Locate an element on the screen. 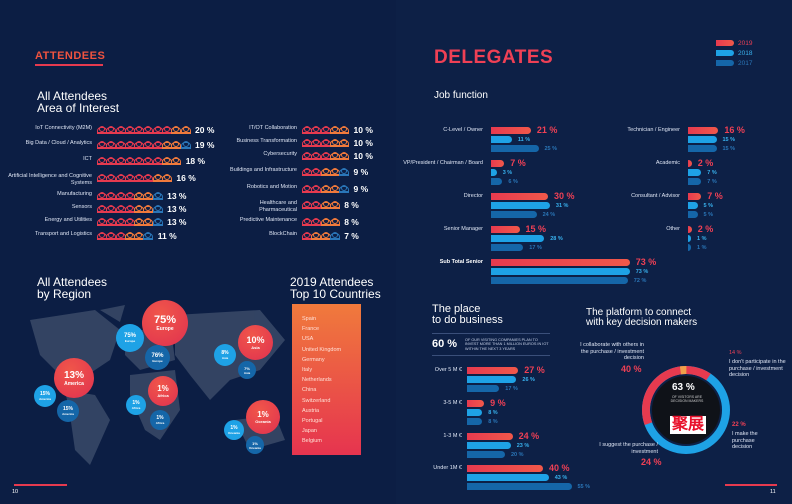 This screenshot has width=792, height=504. interest-label: IT/OT Collaboration is located at coordinates (273, 128).